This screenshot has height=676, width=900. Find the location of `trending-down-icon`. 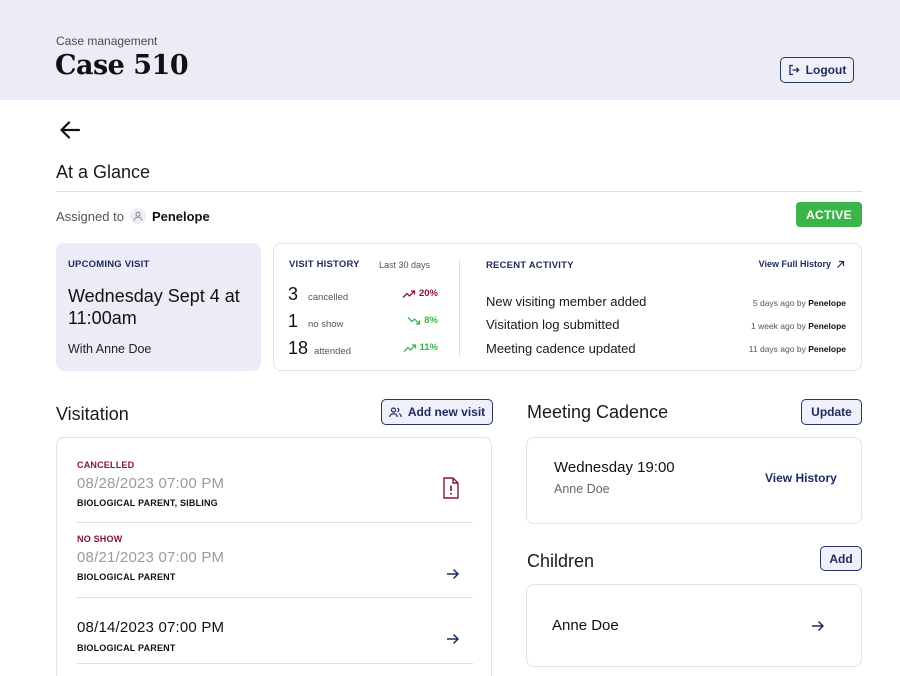

trending-down-icon is located at coordinates (414, 320).